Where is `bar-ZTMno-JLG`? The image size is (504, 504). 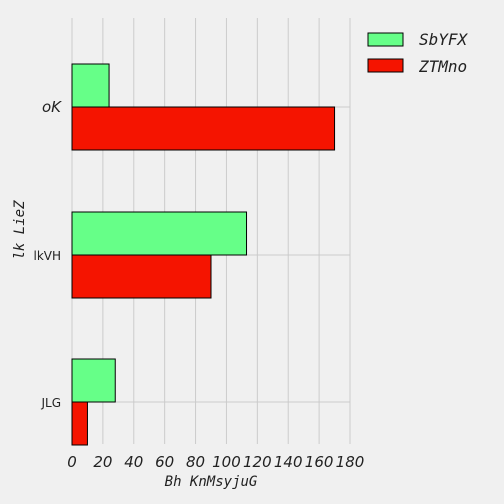 bar-ZTMno-JLG is located at coordinates (79, 423).